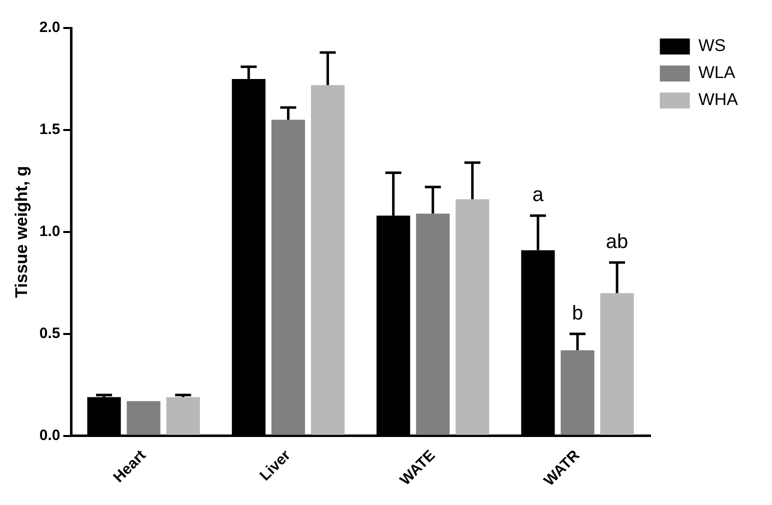  I want to click on y-tick-label: 0.0, so click(49, 435).